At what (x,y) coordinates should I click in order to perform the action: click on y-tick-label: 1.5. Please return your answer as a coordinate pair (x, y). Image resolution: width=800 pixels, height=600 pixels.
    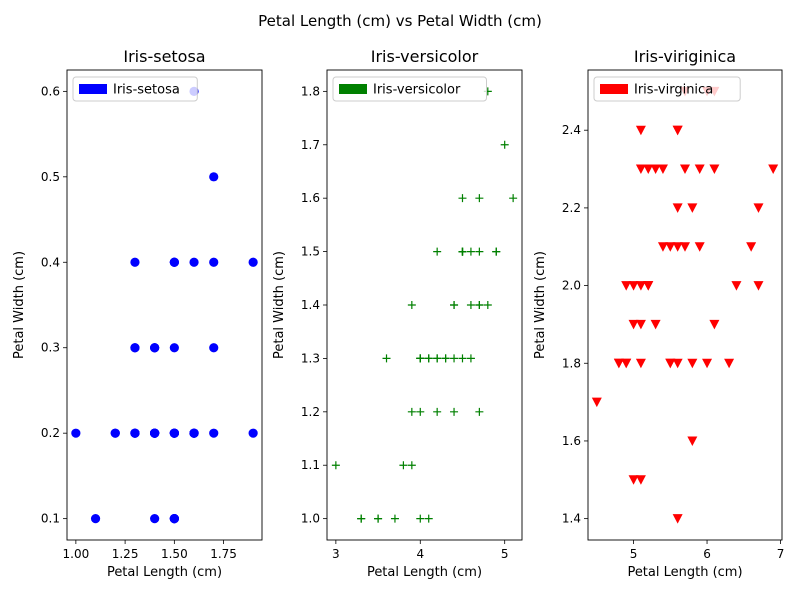
    Looking at the image, I should click on (310, 252).